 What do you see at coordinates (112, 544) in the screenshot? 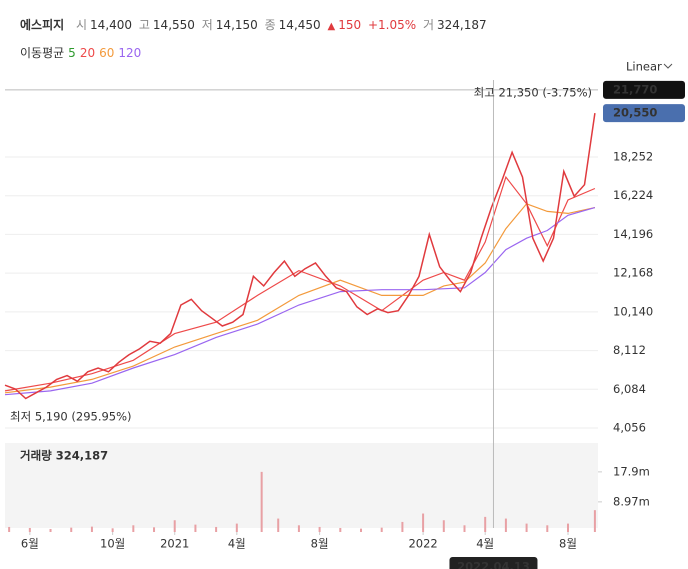
I see `x-tick-label: 10월` at bounding box center [112, 544].